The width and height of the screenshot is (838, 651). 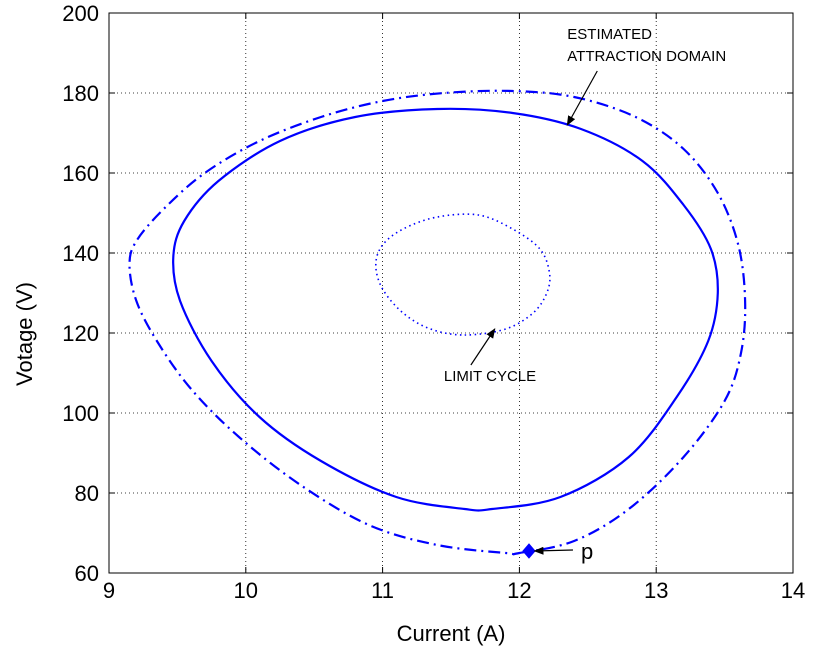 I want to click on x-tick-label: 10, so click(x=246, y=590).